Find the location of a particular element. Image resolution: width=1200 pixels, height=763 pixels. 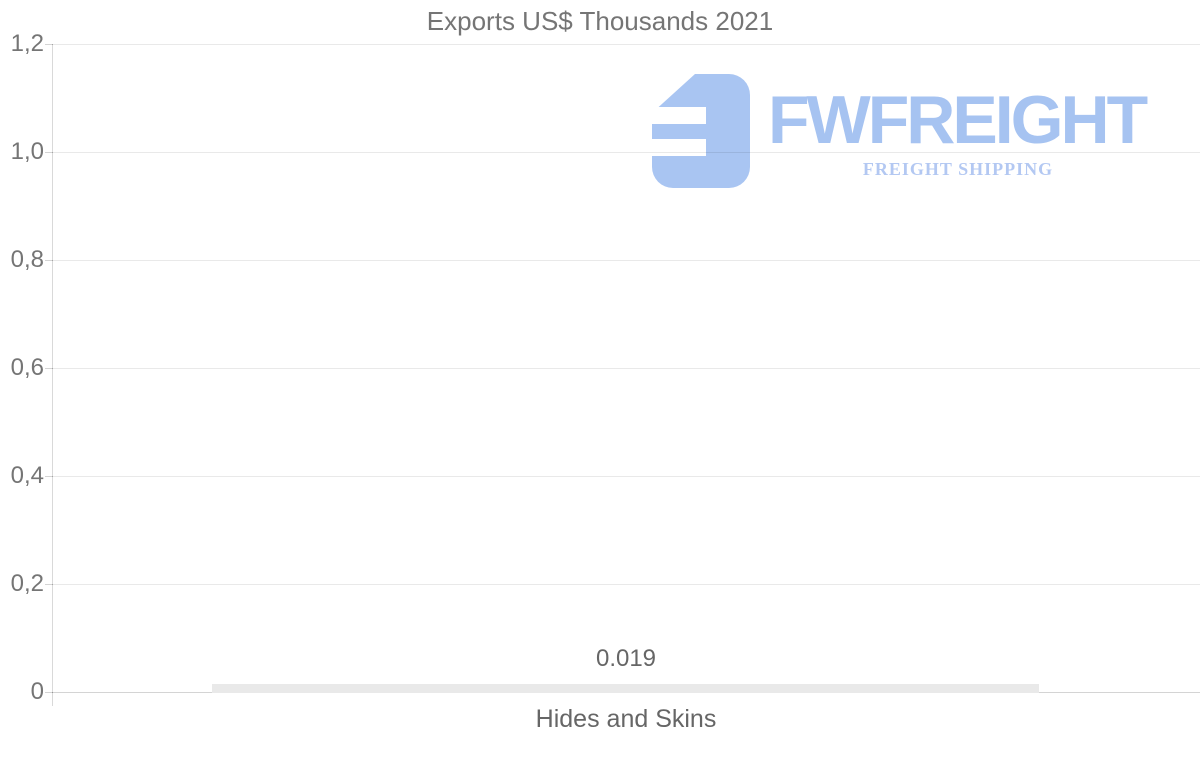

watermark-brand-text: FWFREIGHT is located at coordinates (958, 120).